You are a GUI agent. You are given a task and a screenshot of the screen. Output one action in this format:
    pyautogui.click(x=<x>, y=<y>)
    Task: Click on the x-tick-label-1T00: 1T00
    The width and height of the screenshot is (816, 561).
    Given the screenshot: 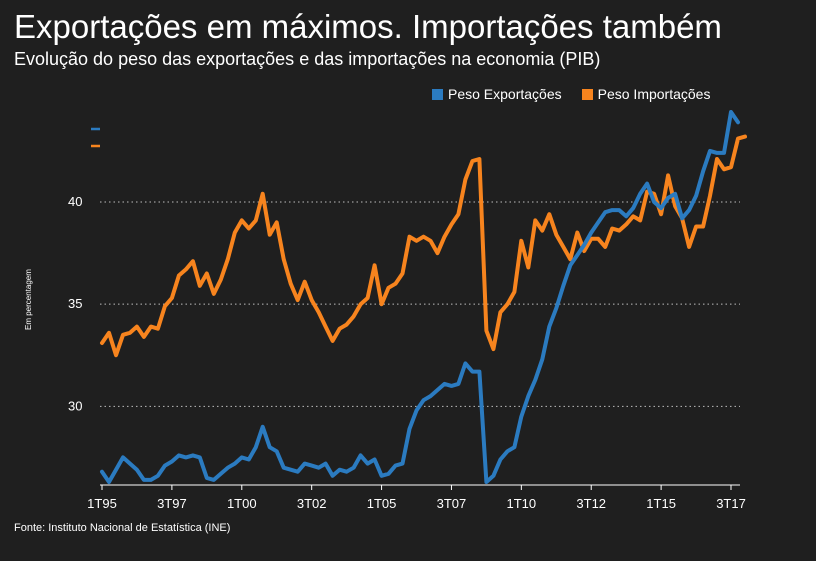 What is the action you would take?
    pyautogui.click(x=242, y=503)
    